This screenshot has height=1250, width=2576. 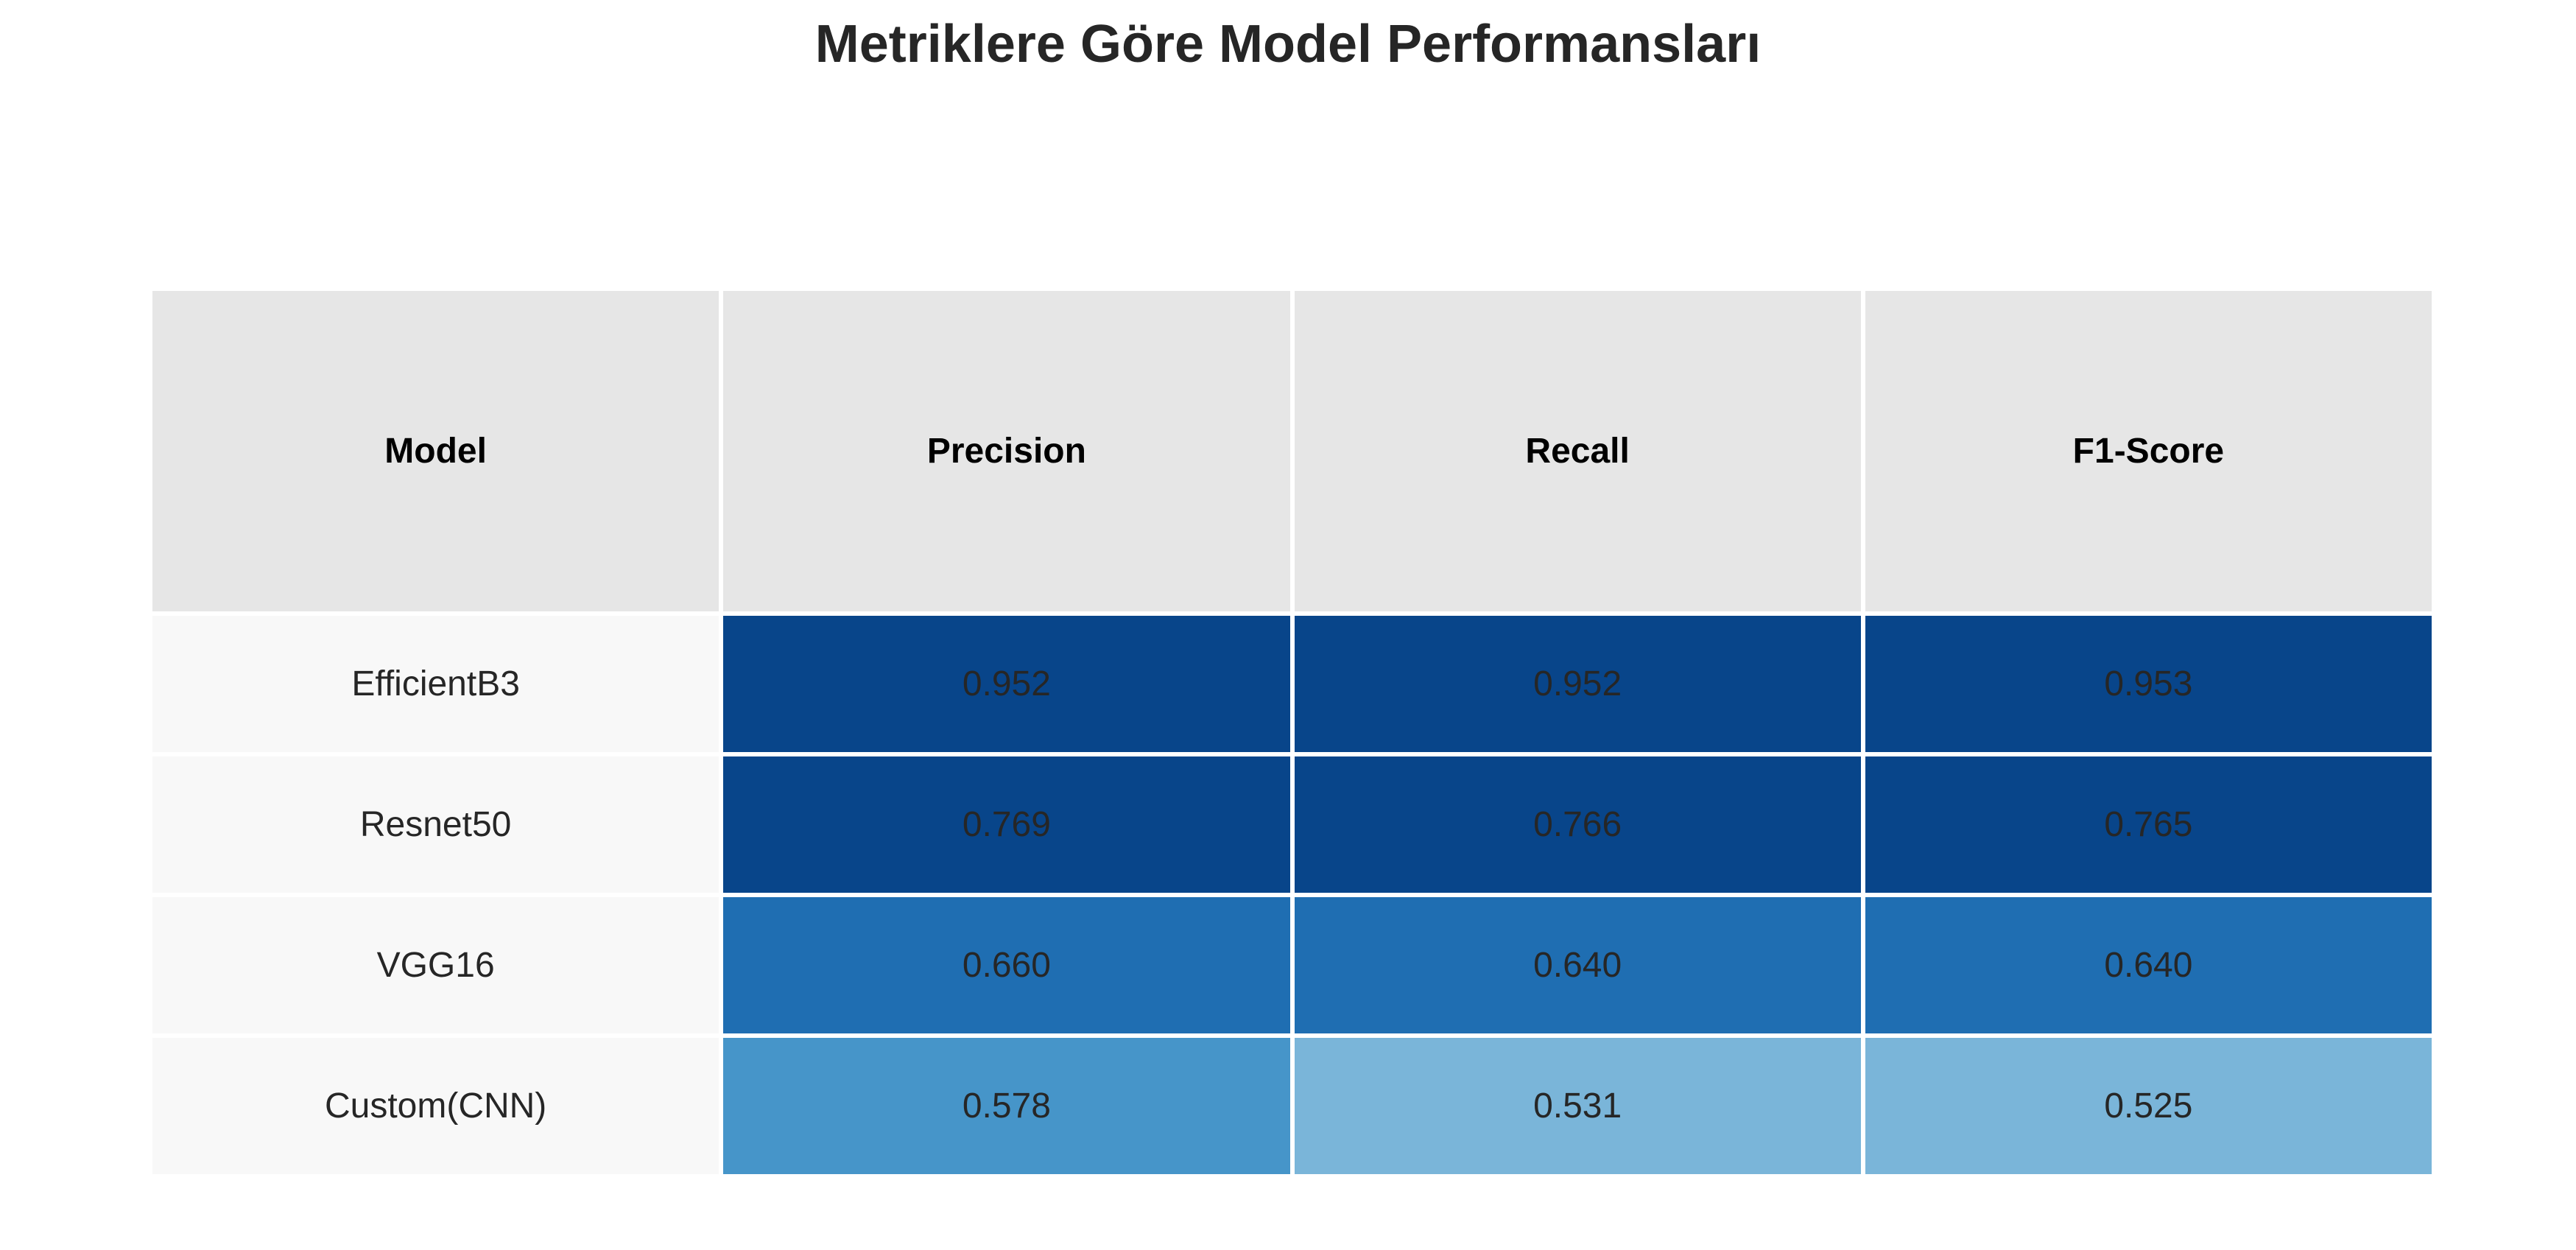 I want to click on value-cell: 0.765, so click(x=2148, y=824).